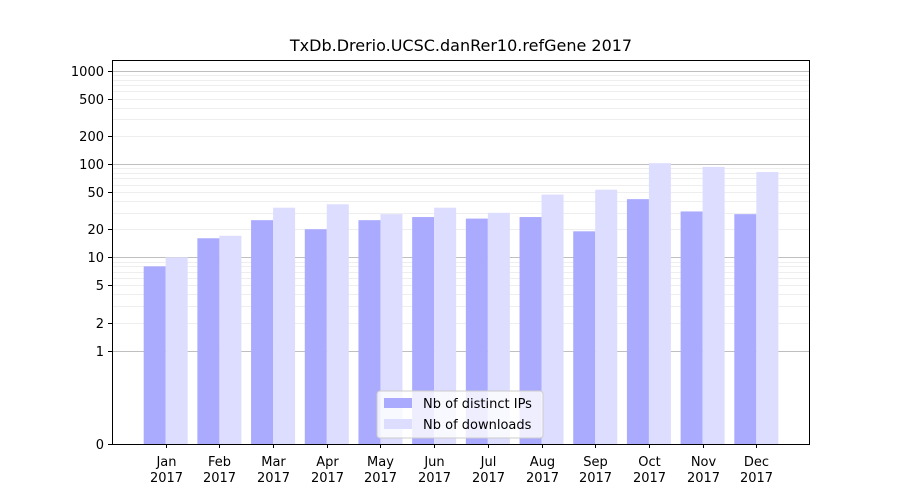 The height and width of the screenshot is (500, 900). Describe the element at coordinates (476, 331) in the screenshot. I see `bar-distinct-ips-jul` at that location.